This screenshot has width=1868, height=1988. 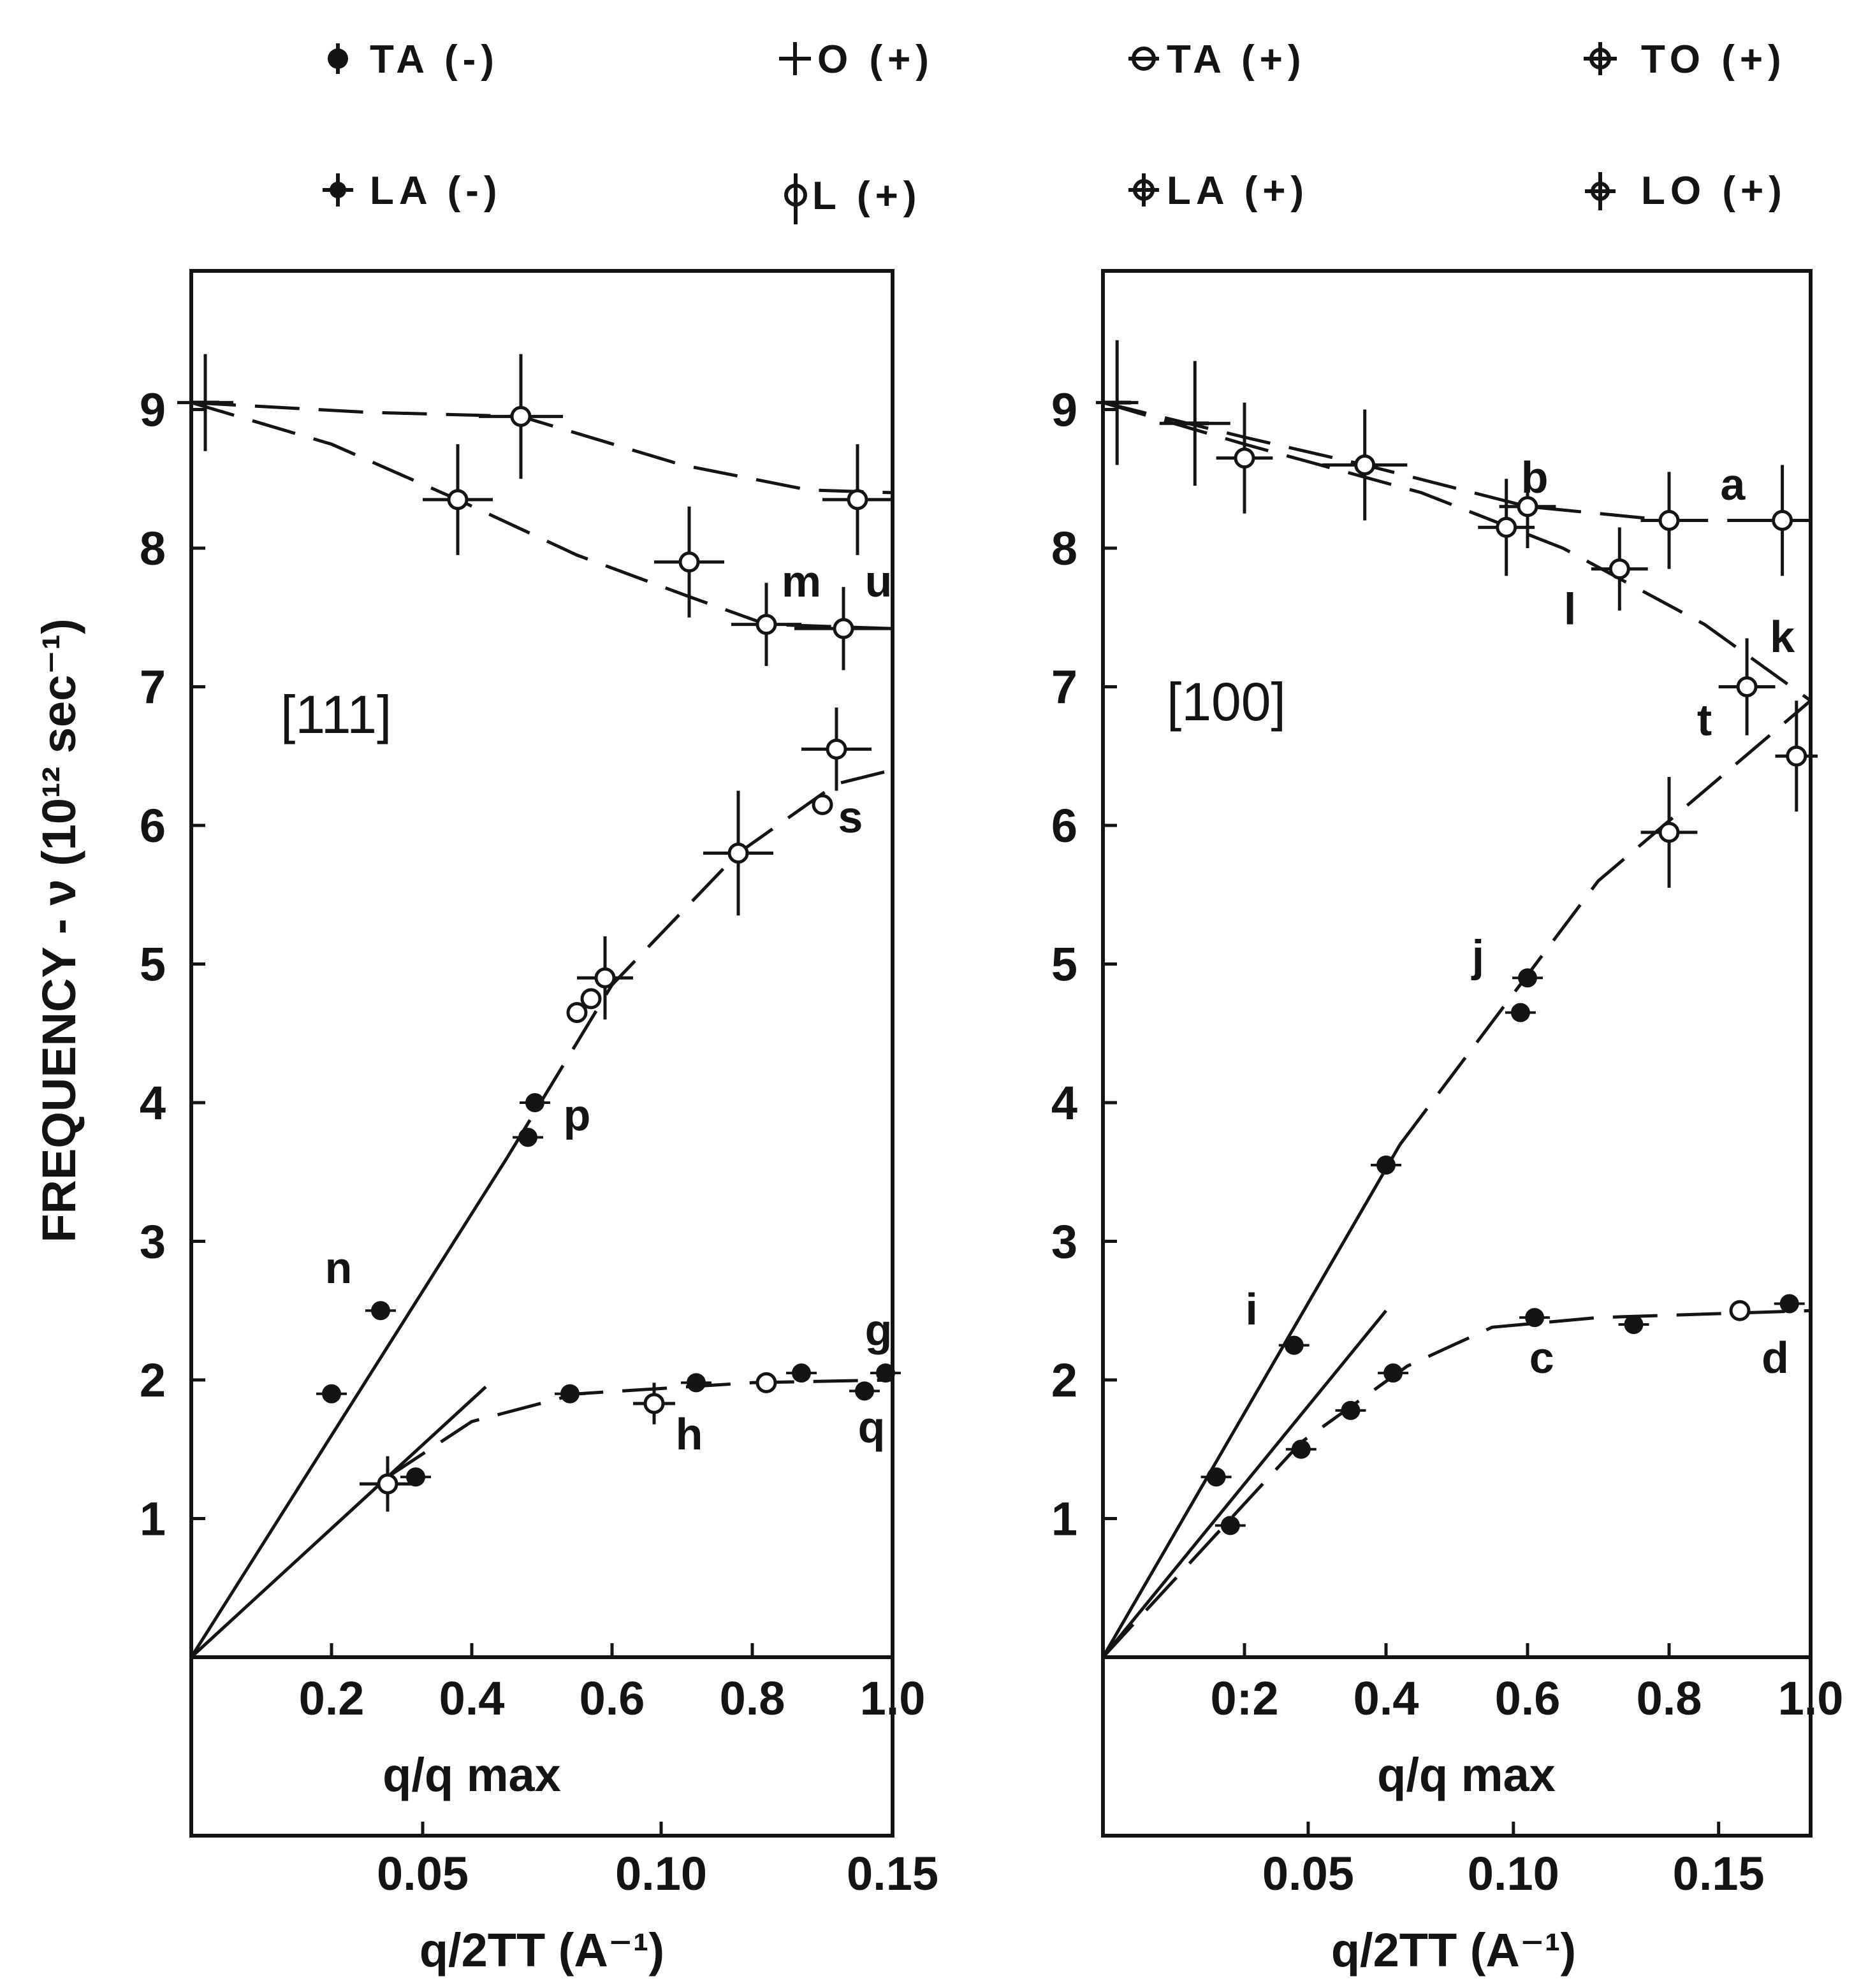 I want to click on point-annotation: n, so click(x=339, y=1268).